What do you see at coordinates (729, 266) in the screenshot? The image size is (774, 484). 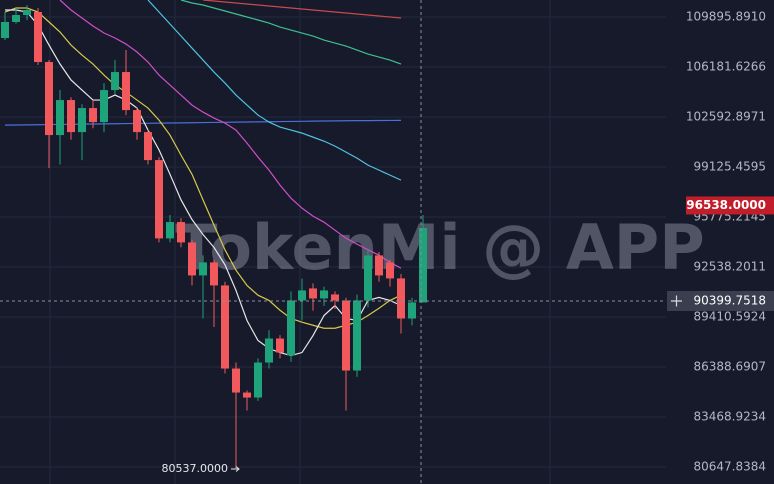 I see `y-tick-label: 92538.2011` at bounding box center [729, 266].